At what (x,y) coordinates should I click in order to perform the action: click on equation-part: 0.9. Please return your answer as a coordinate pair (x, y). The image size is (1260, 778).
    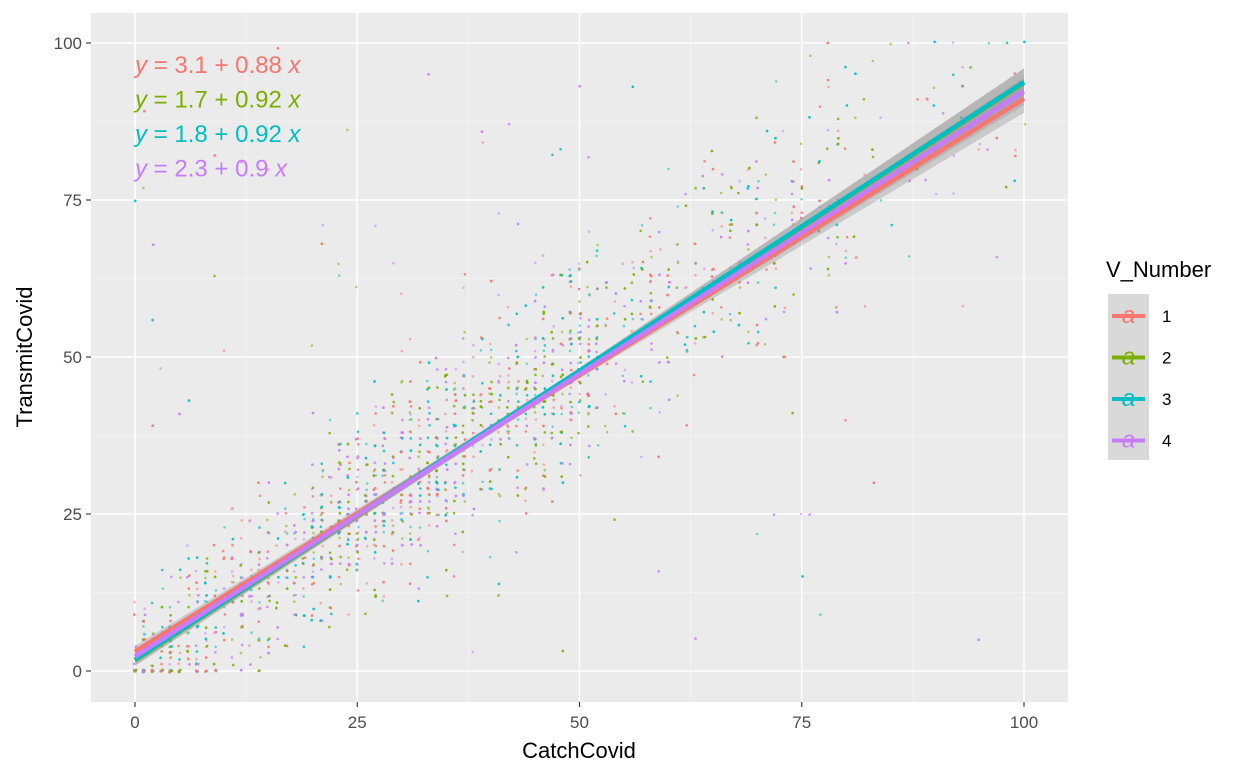
    Looking at the image, I should click on (251, 169).